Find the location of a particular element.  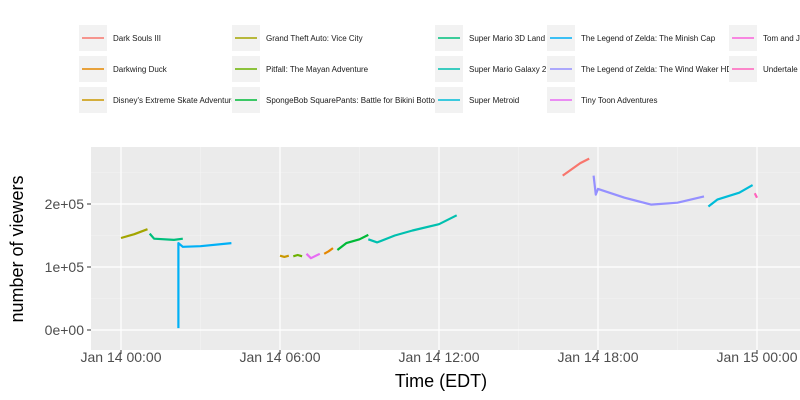

legend-item-undertale: Undertale is located at coordinates (763, 69).